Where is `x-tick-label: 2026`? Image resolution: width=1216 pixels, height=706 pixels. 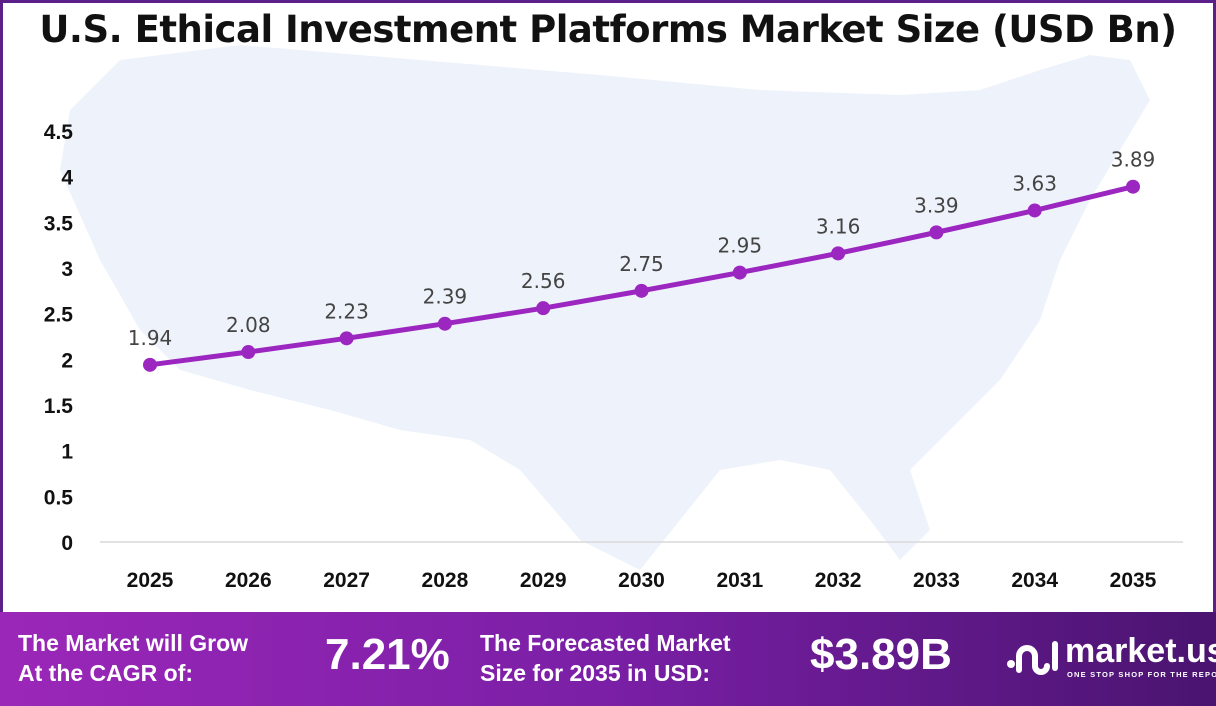 x-tick-label: 2026 is located at coordinates (248, 580).